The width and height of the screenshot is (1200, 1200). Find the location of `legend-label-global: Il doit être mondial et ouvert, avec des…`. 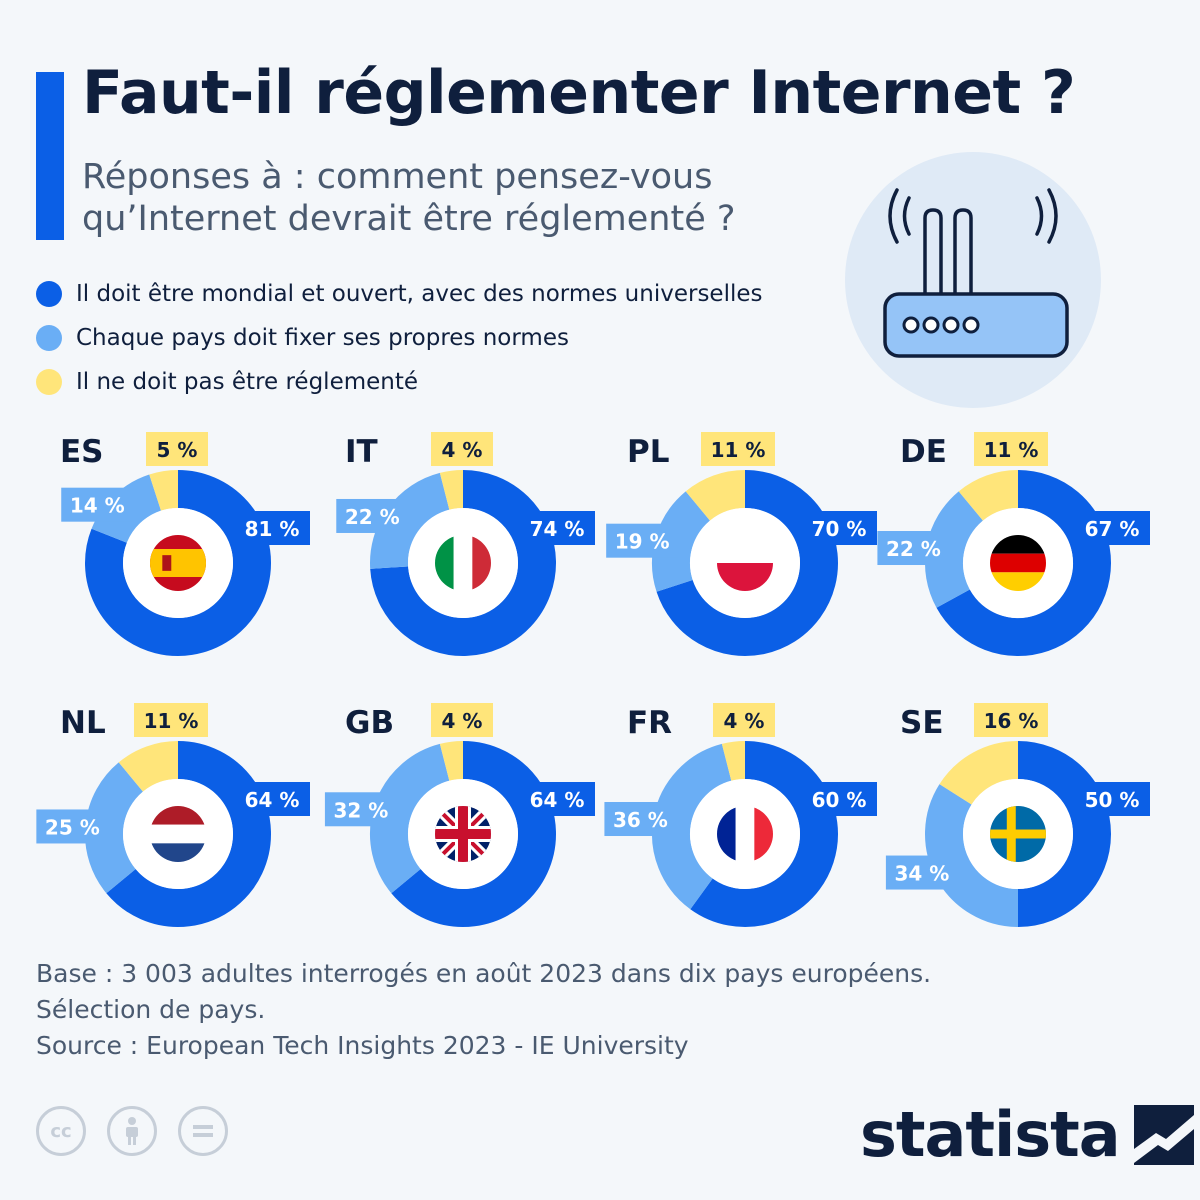

legend-label-global: Il doit être mondial et ouvert, avec des… is located at coordinates (419, 294).